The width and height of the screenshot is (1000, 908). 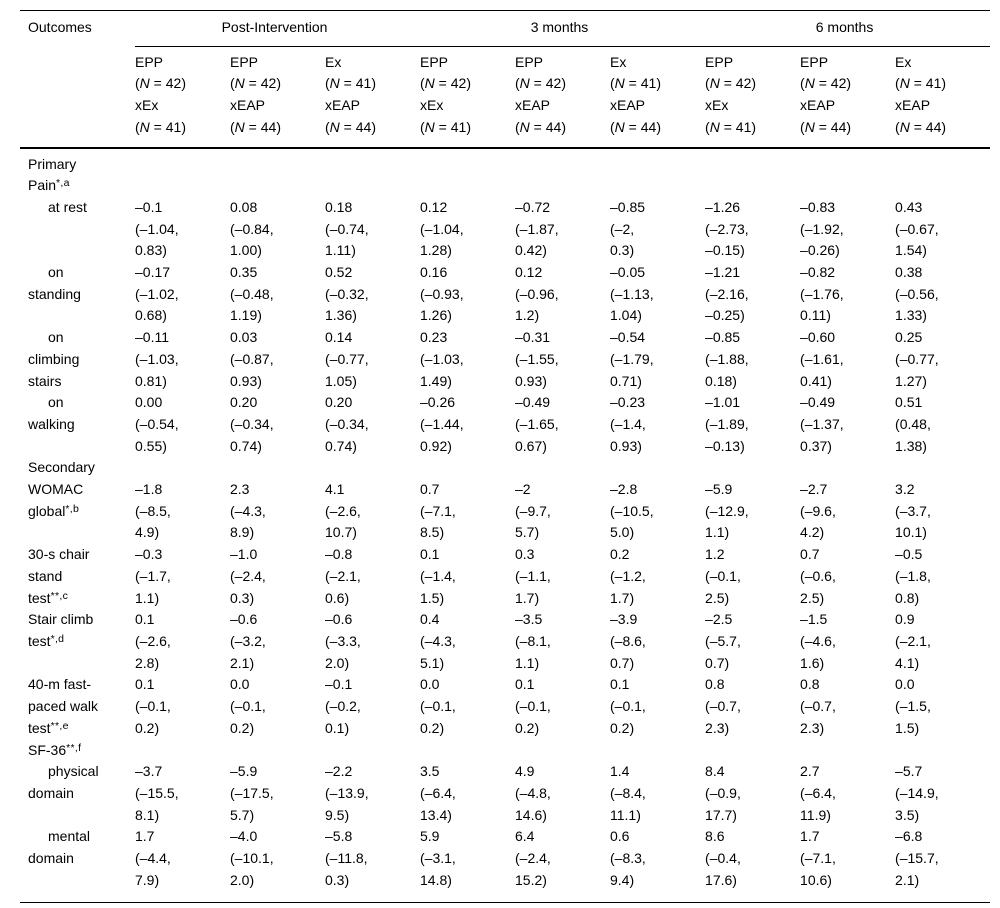 I want to click on spanner-header-3: 6 months, so click(x=848, y=28).